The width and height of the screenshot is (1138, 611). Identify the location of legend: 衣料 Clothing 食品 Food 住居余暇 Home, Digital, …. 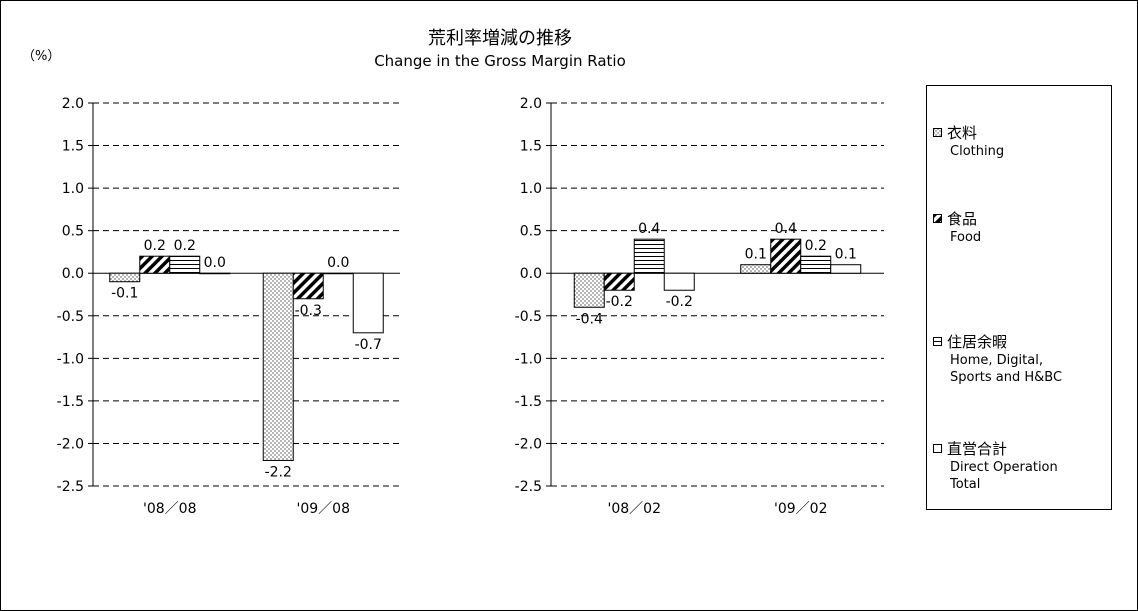
(1019, 297).